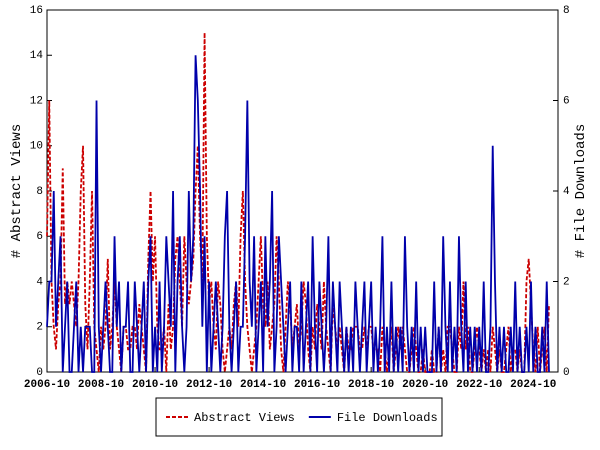 The width and height of the screenshot is (600, 450). What do you see at coordinates (425, 385) in the screenshot?
I see `x-tick-label: 2020-10` at bounding box center [425, 385].